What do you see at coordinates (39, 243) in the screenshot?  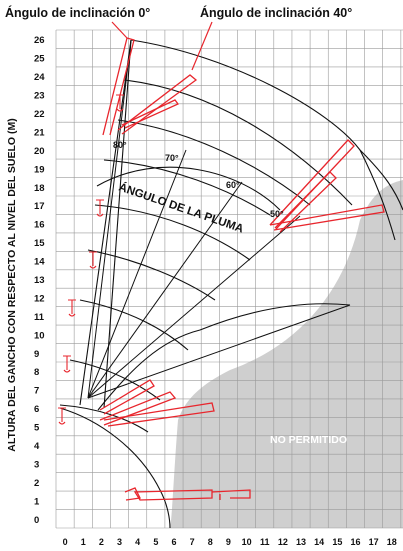 I see `y-tick-label: 15` at bounding box center [39, 243].